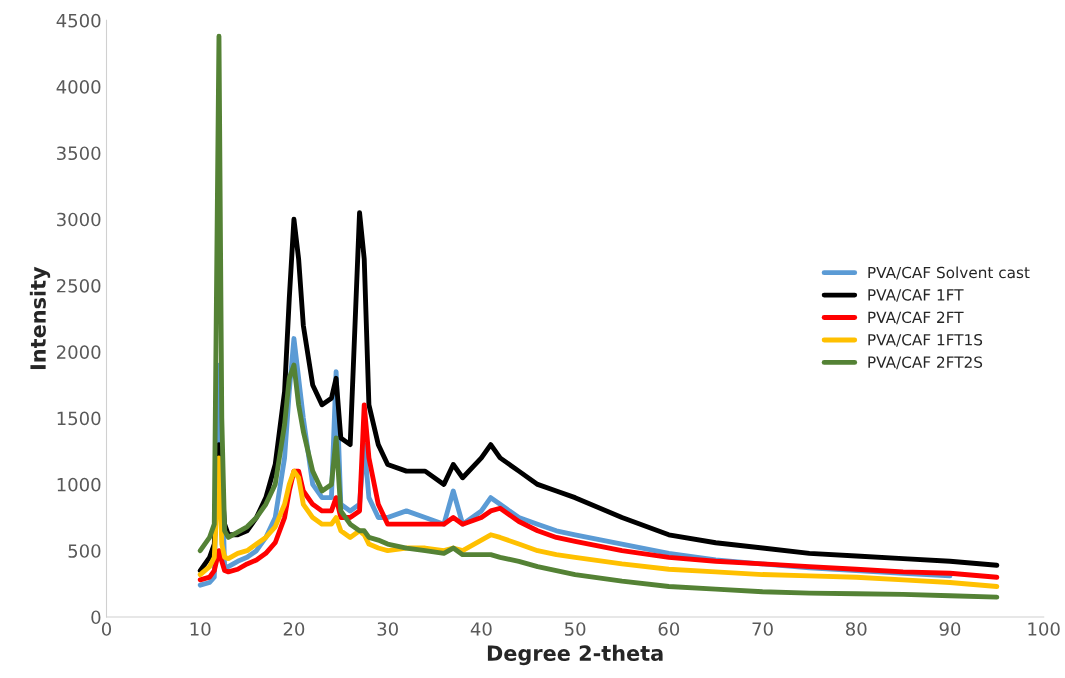  I want to click on y-tick-label: 2000, so click(79, 352).